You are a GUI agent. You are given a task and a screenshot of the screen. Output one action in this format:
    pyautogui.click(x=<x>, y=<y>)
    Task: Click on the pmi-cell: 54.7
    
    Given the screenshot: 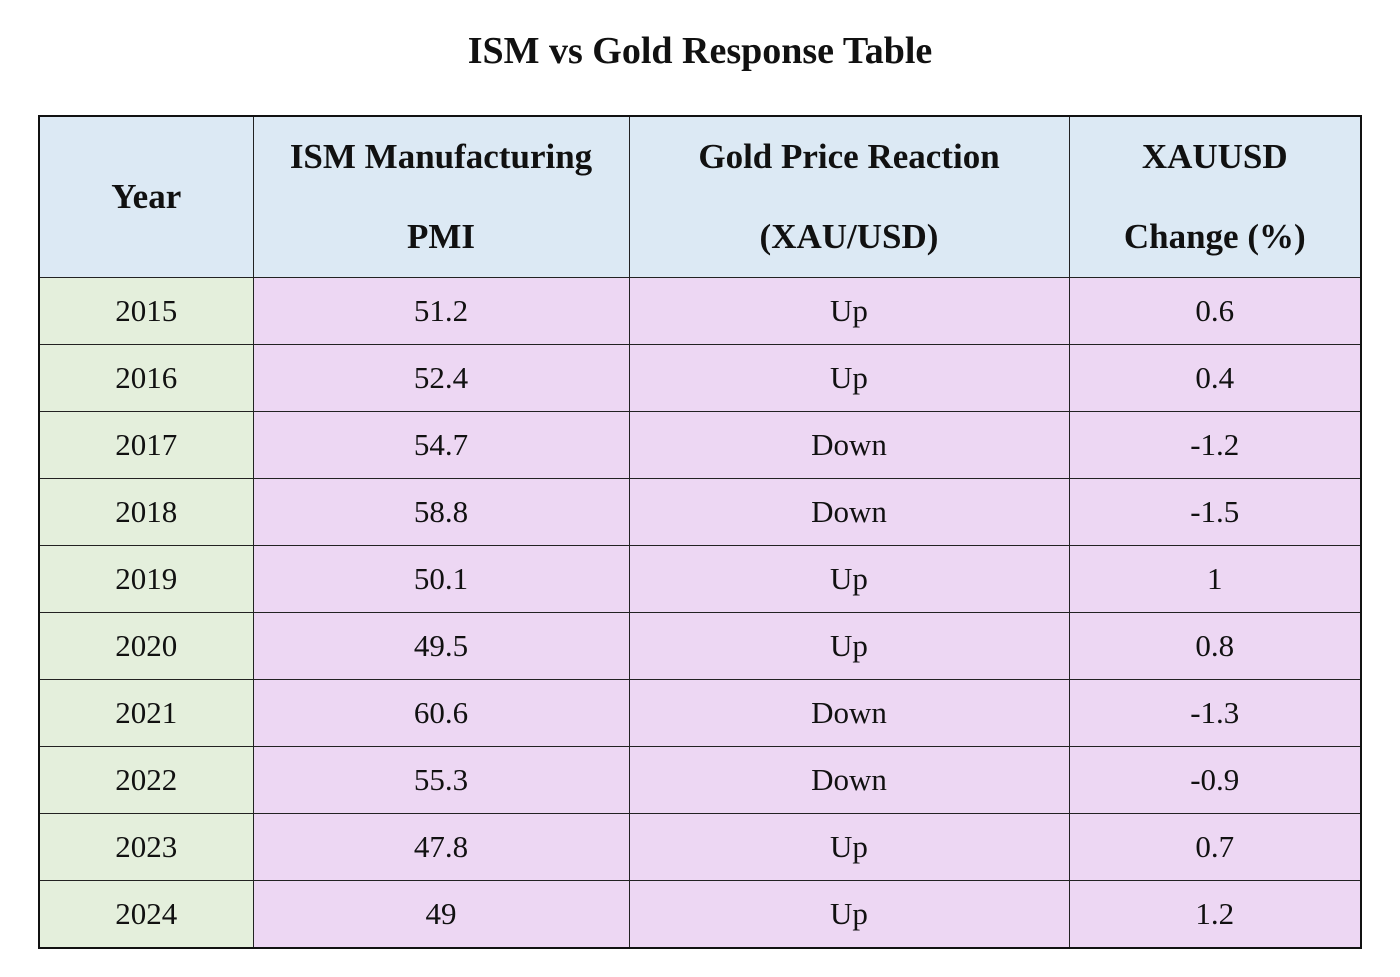 What is the action you would take?
    pyautogui.click(x=441, y=445)
    